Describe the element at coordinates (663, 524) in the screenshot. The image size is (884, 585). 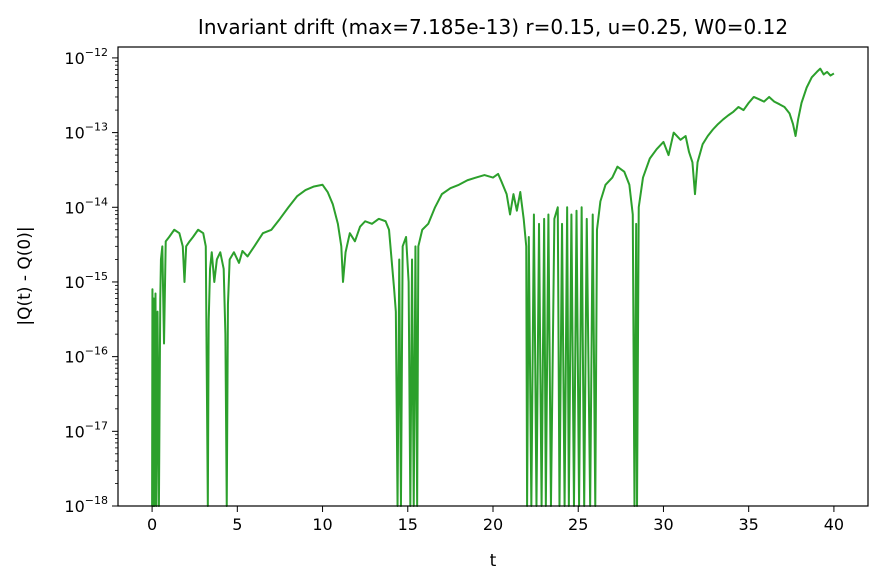
I see `x-tick-label: 30` at that location.